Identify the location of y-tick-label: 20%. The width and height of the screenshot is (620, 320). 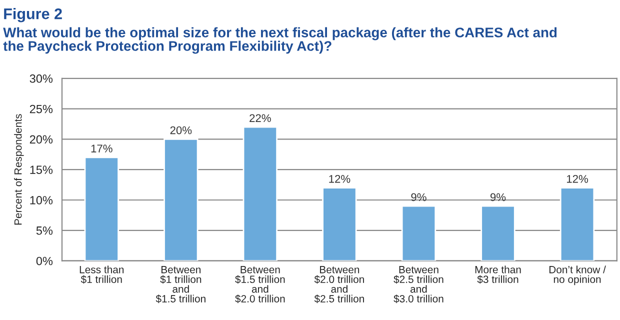
(41, 139).